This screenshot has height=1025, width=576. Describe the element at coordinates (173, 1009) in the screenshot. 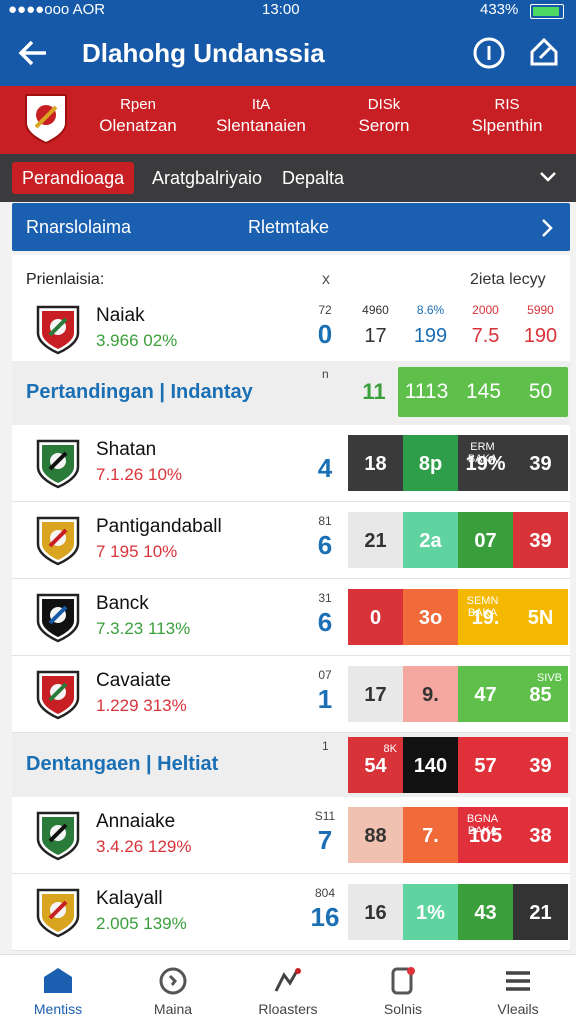

I see `nav-label: Maina` at that location.